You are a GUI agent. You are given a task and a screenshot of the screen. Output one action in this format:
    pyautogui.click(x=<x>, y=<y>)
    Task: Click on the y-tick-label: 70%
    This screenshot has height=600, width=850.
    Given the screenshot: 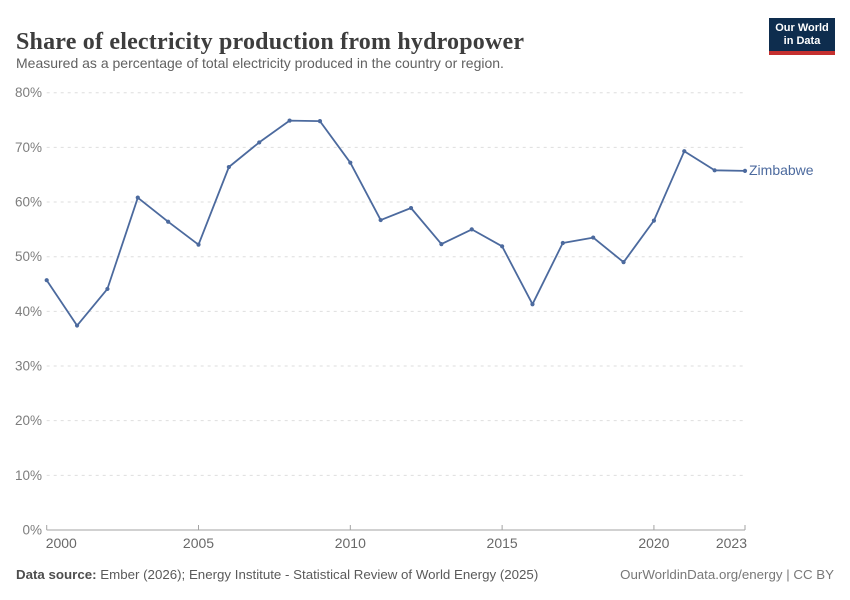 What is the action you would take?
    pyautogui.click(x=28, y=147)
    